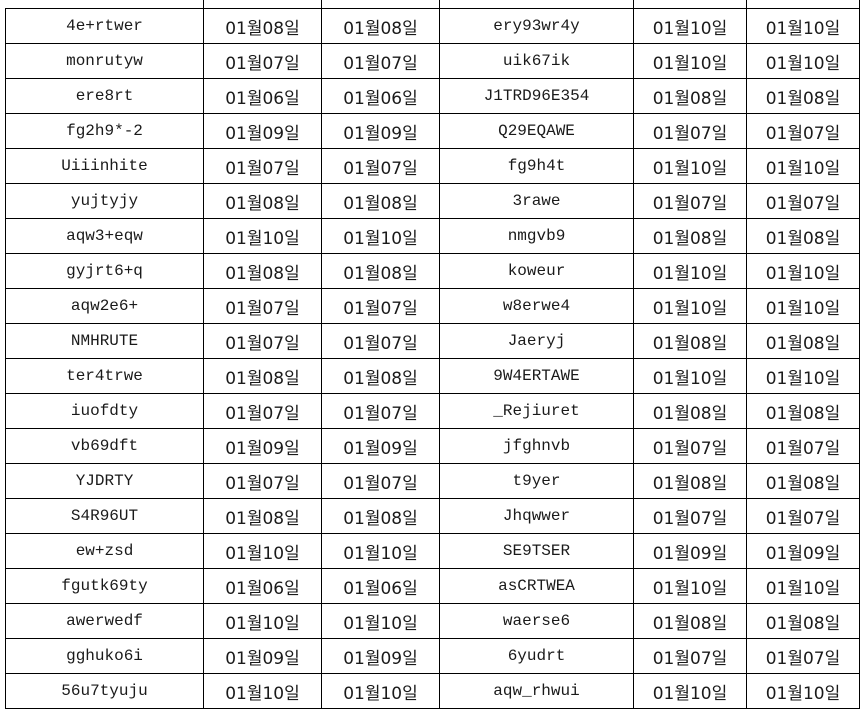 This screenshot has width=865, height=713. Describe the element at coordinates (104, 26) in the screenshot. I see `cell-code: 4e+rtwer` at that location.